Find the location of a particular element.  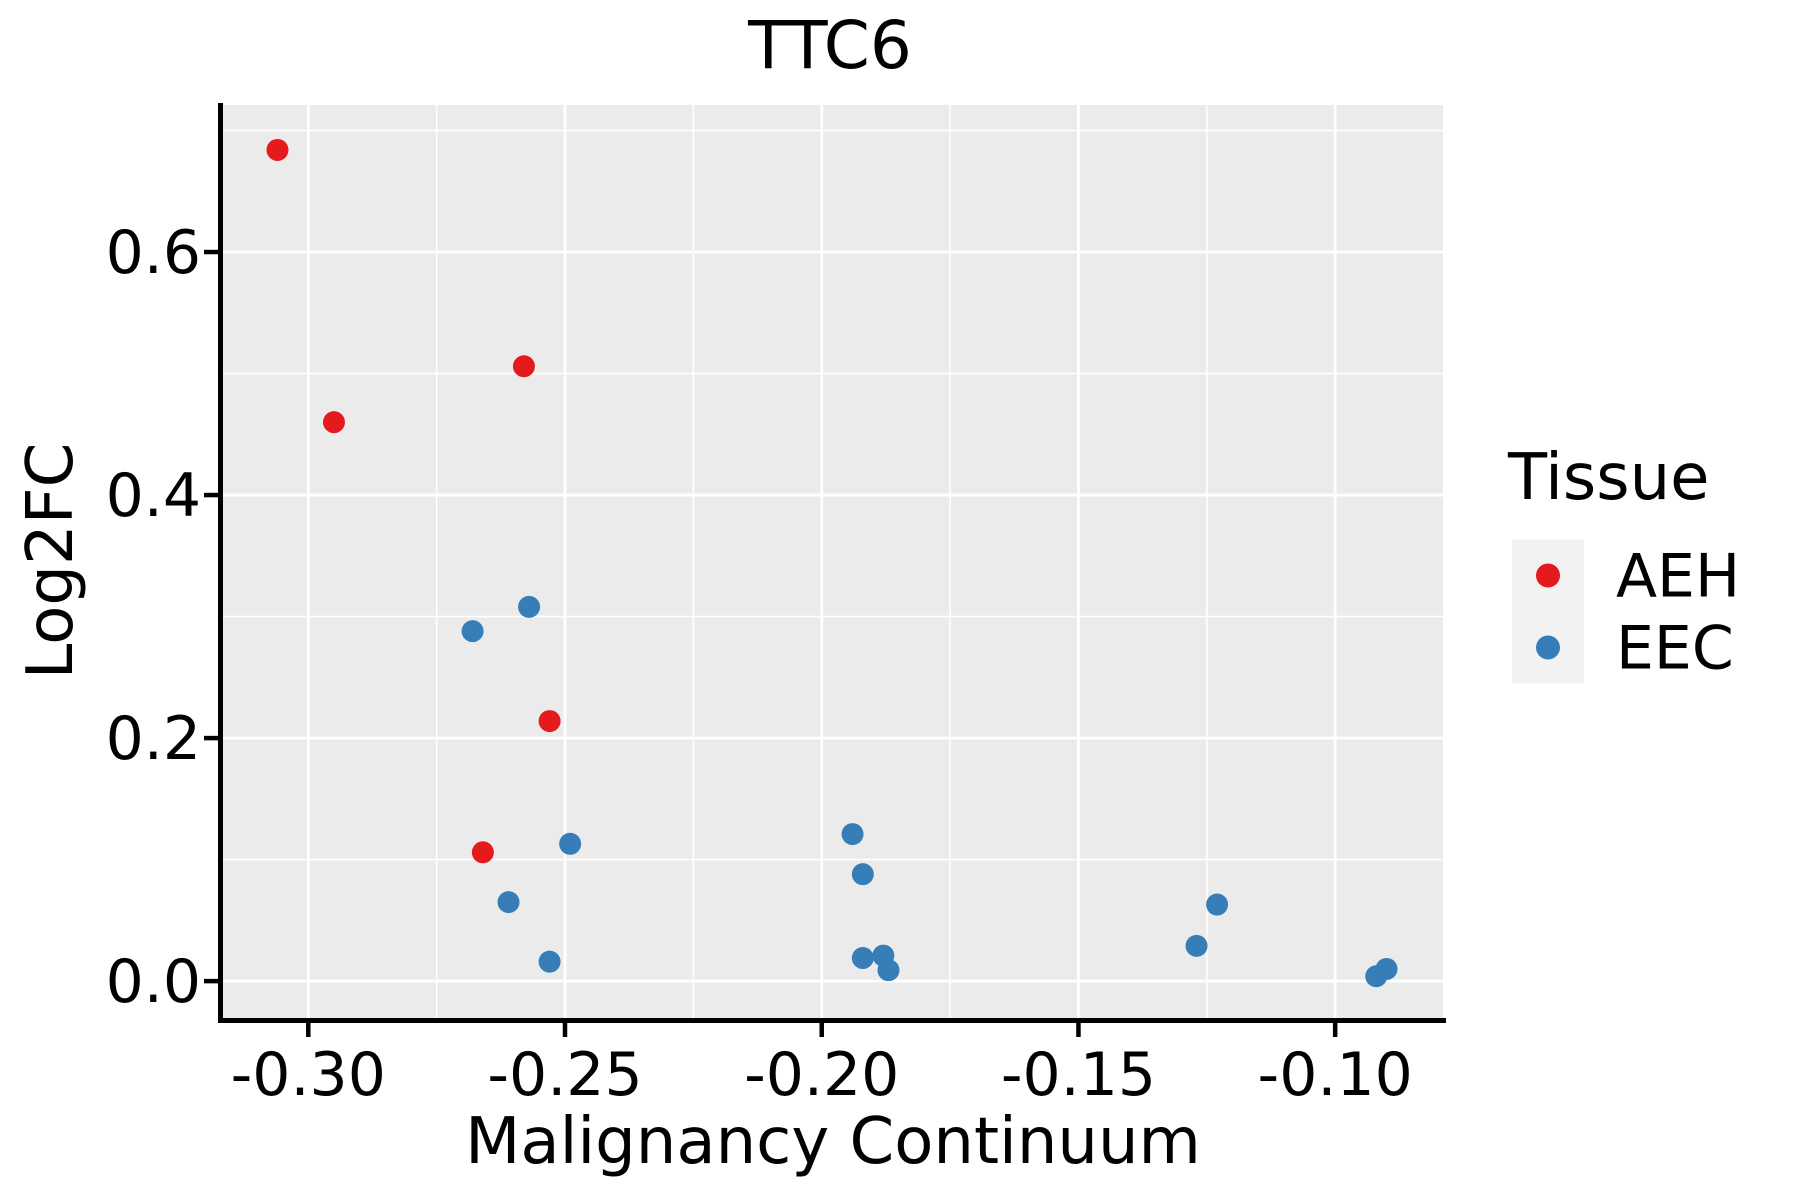

x-tick-label: -0.10 is located at coordinates (1335, 1075).